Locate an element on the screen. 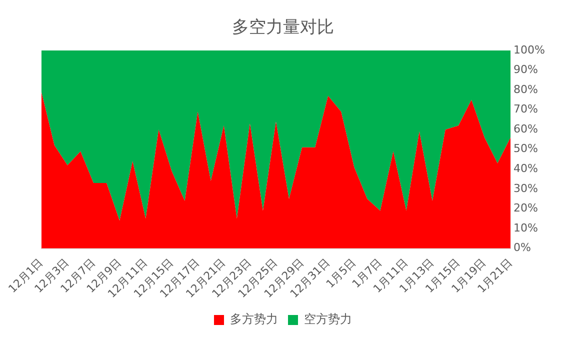  y-tick-label: 20% is located at coordinates (526, 208).